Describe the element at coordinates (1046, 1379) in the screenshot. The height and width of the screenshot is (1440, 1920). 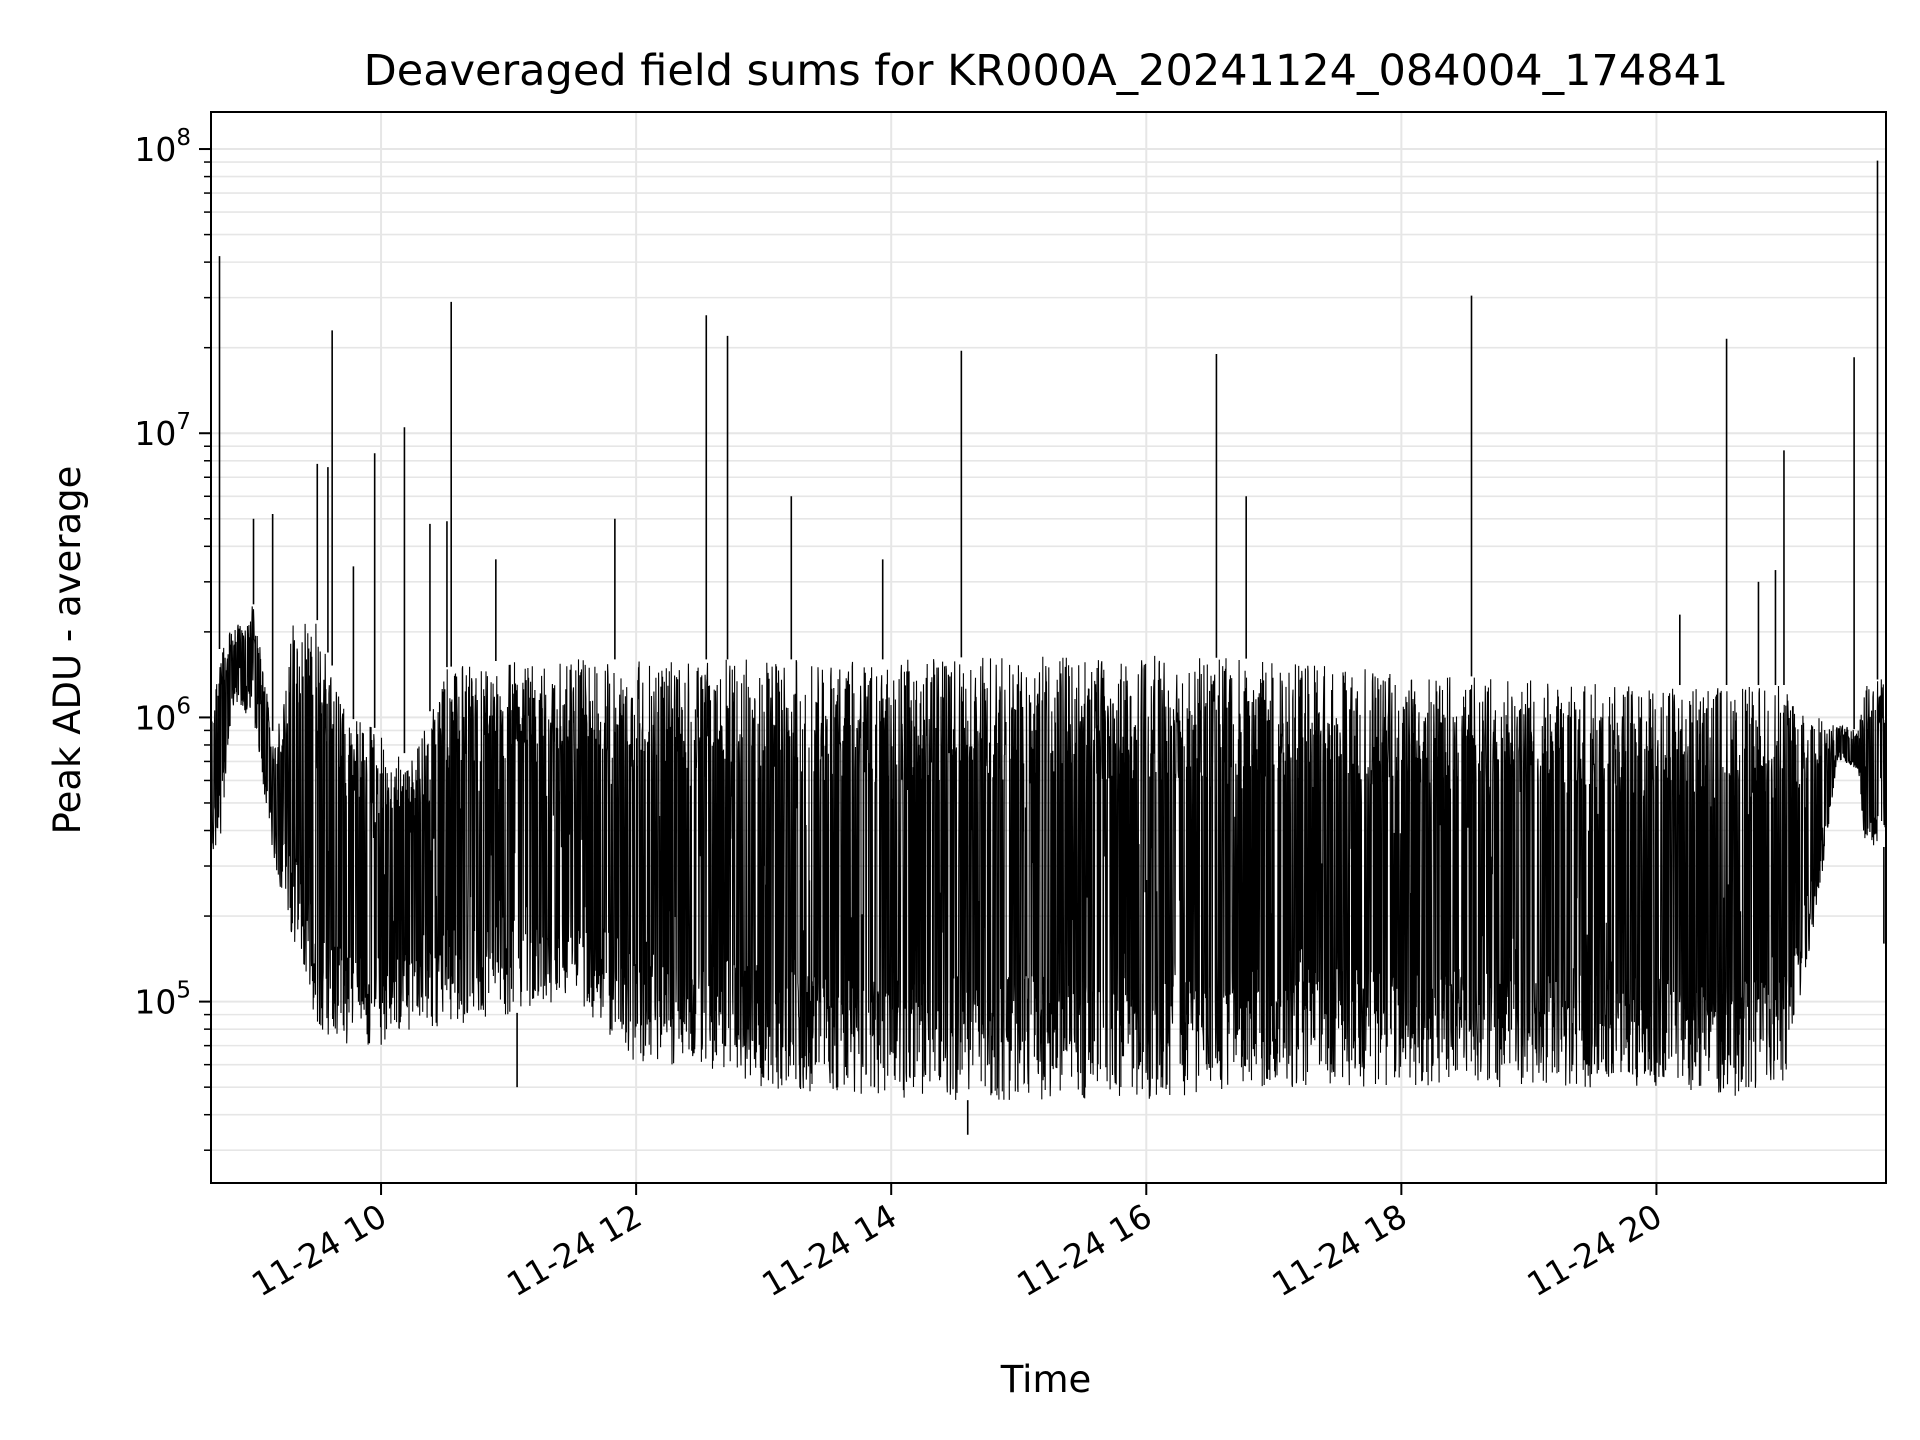
I see `x-axis-label: Time` at that location.